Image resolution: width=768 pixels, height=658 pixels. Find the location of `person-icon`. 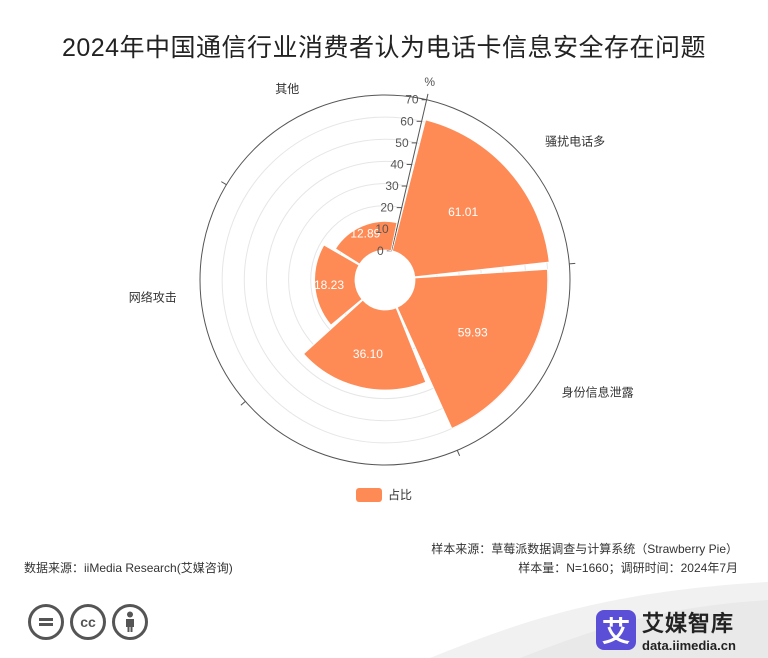

person-icon is located at coordinates (130, 622).